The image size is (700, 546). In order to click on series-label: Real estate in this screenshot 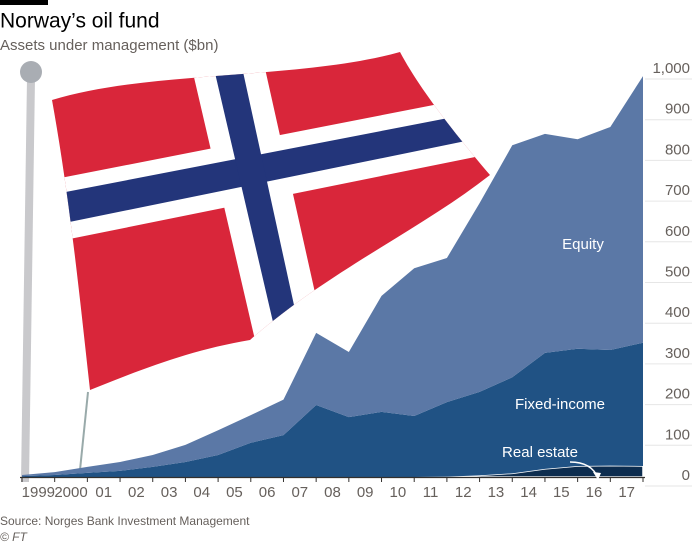, I will do `click(540, 452)`.